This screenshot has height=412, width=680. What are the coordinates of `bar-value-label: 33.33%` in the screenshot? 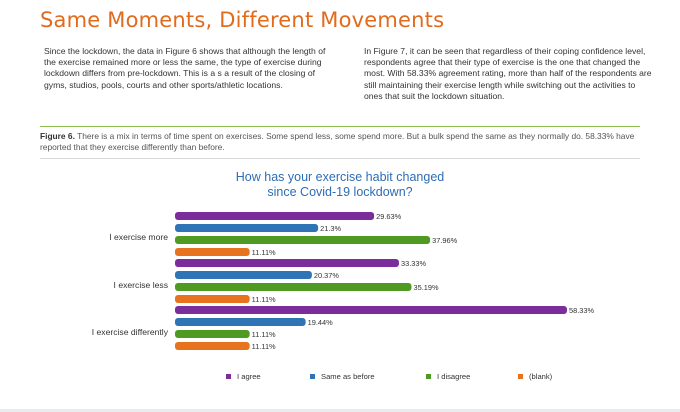 It's located at (413, 263).